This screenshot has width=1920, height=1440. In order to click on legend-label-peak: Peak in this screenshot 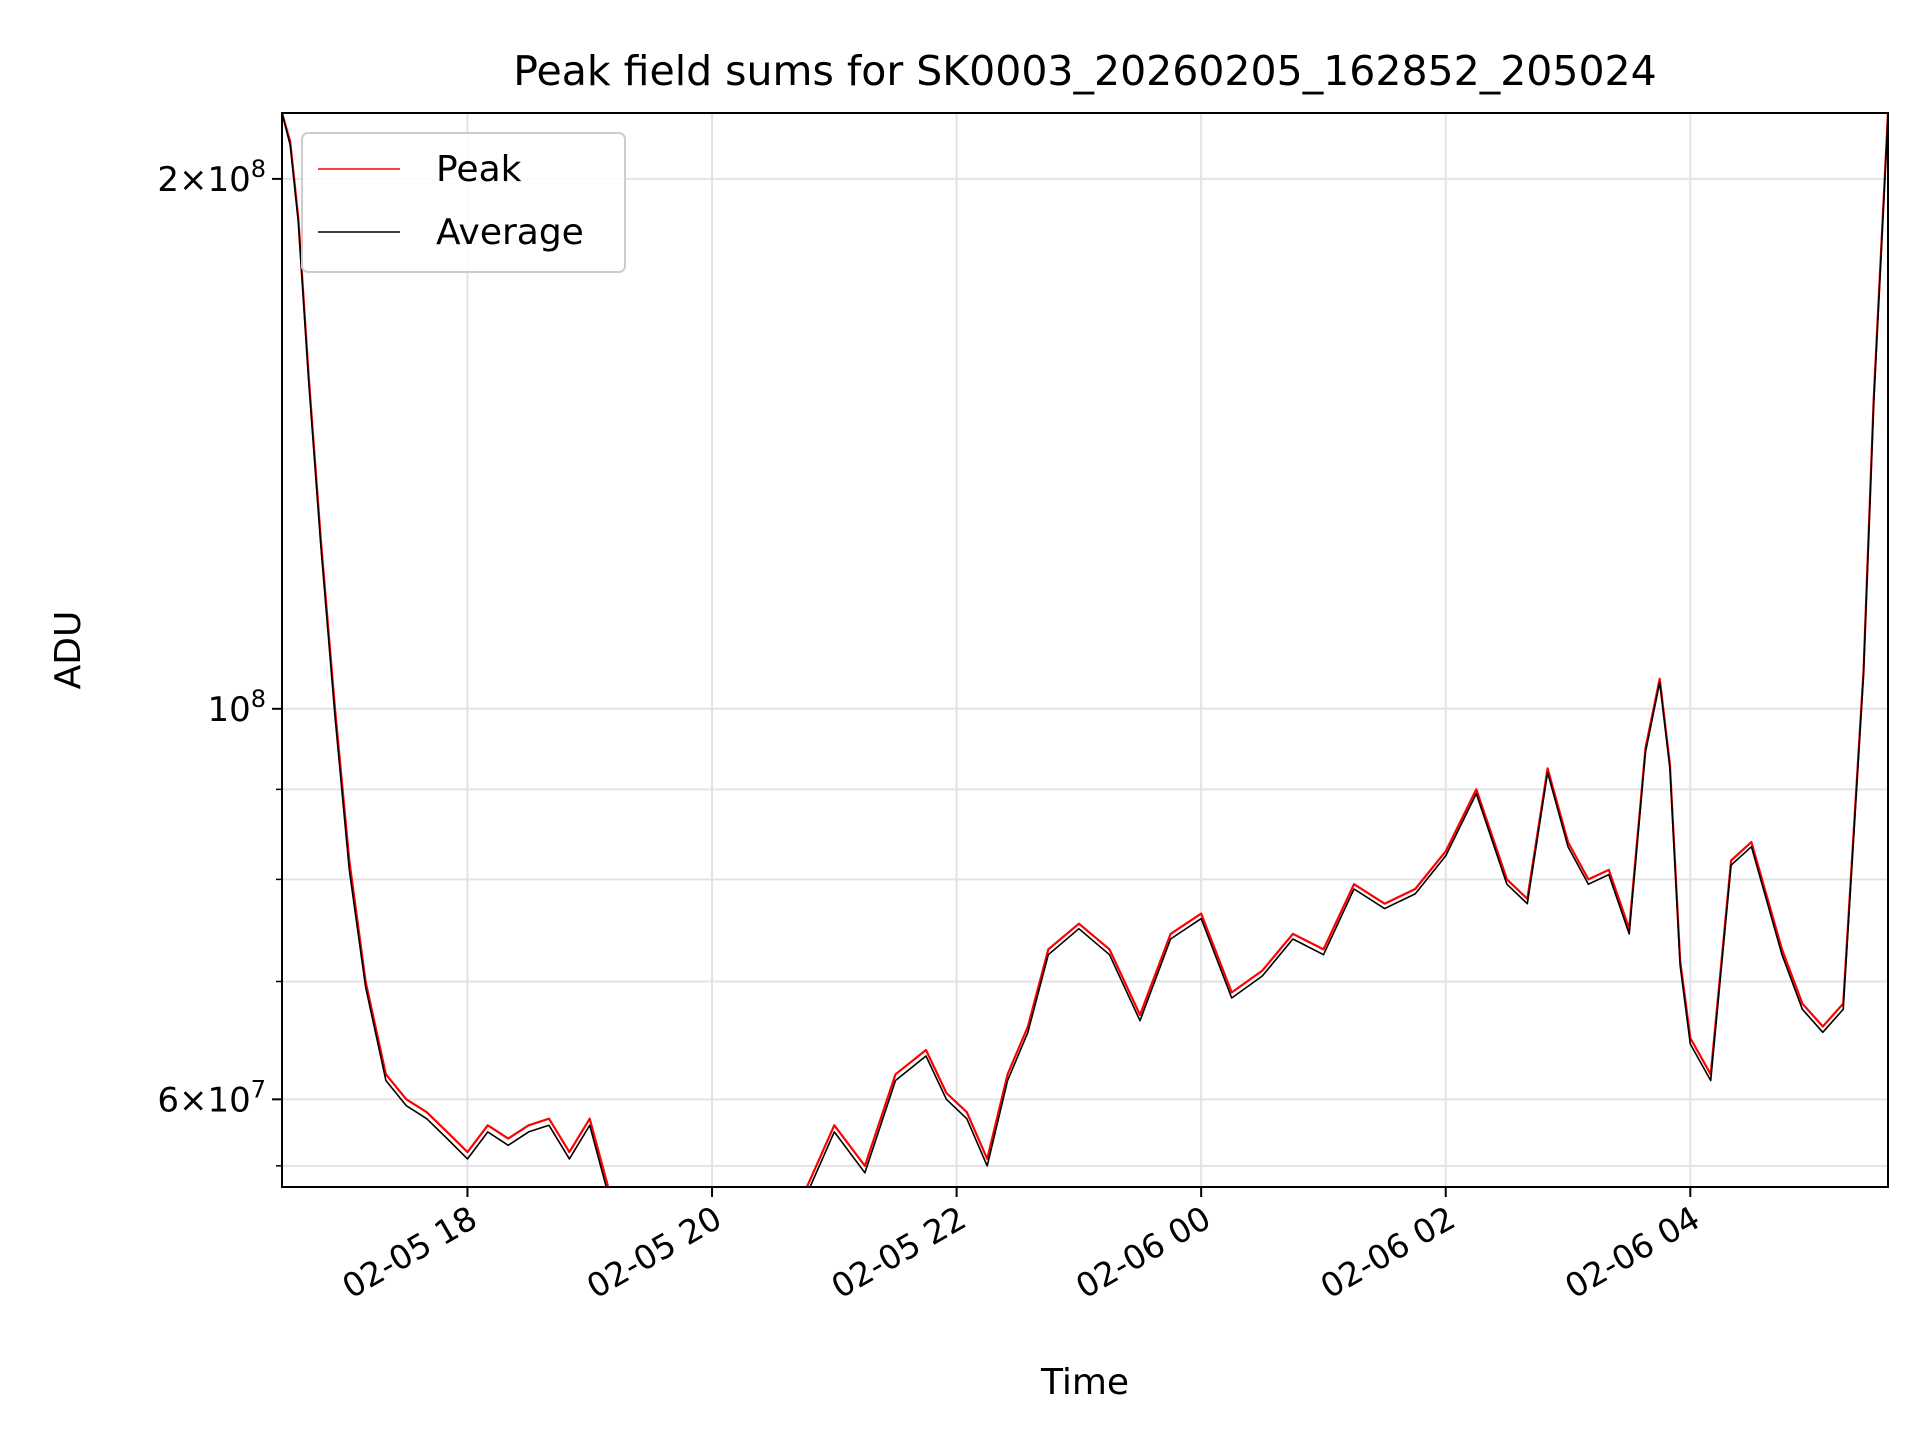, I will do `click(479, 169)`.